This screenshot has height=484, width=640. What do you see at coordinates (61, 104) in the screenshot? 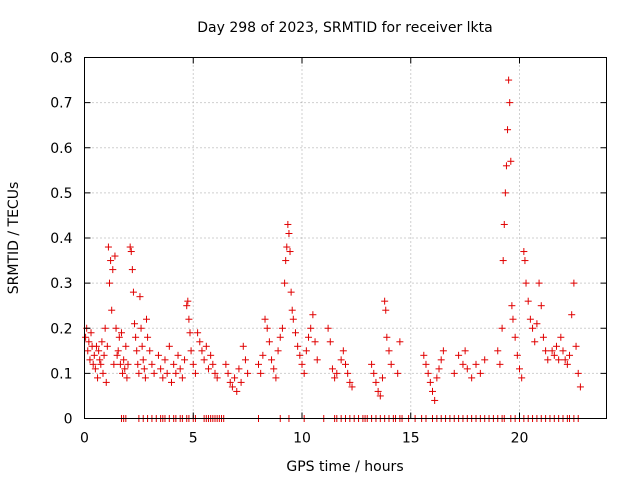
I see `y-tick-label: 0.7` at bounding box center [61, 104].